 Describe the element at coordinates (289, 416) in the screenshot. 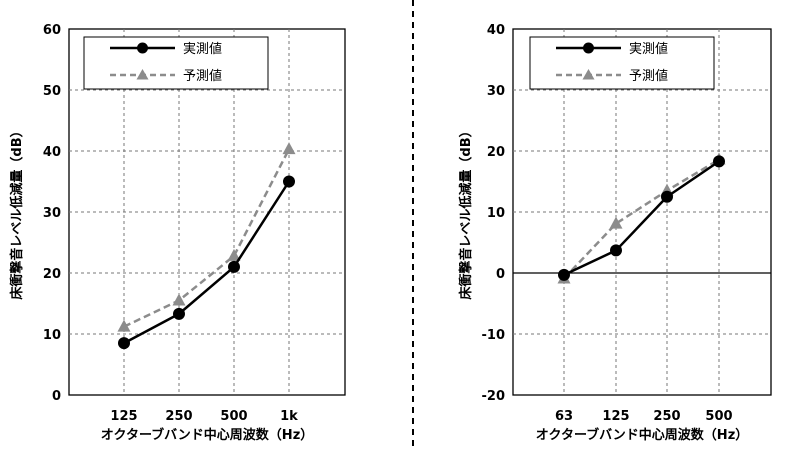

I see `x-tick-label: 1k` at that location.